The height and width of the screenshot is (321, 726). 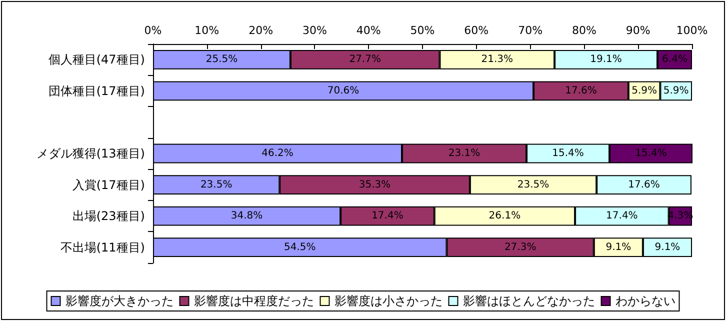 I want to click on data-label: 26.1%, so click(x=504, y=216).